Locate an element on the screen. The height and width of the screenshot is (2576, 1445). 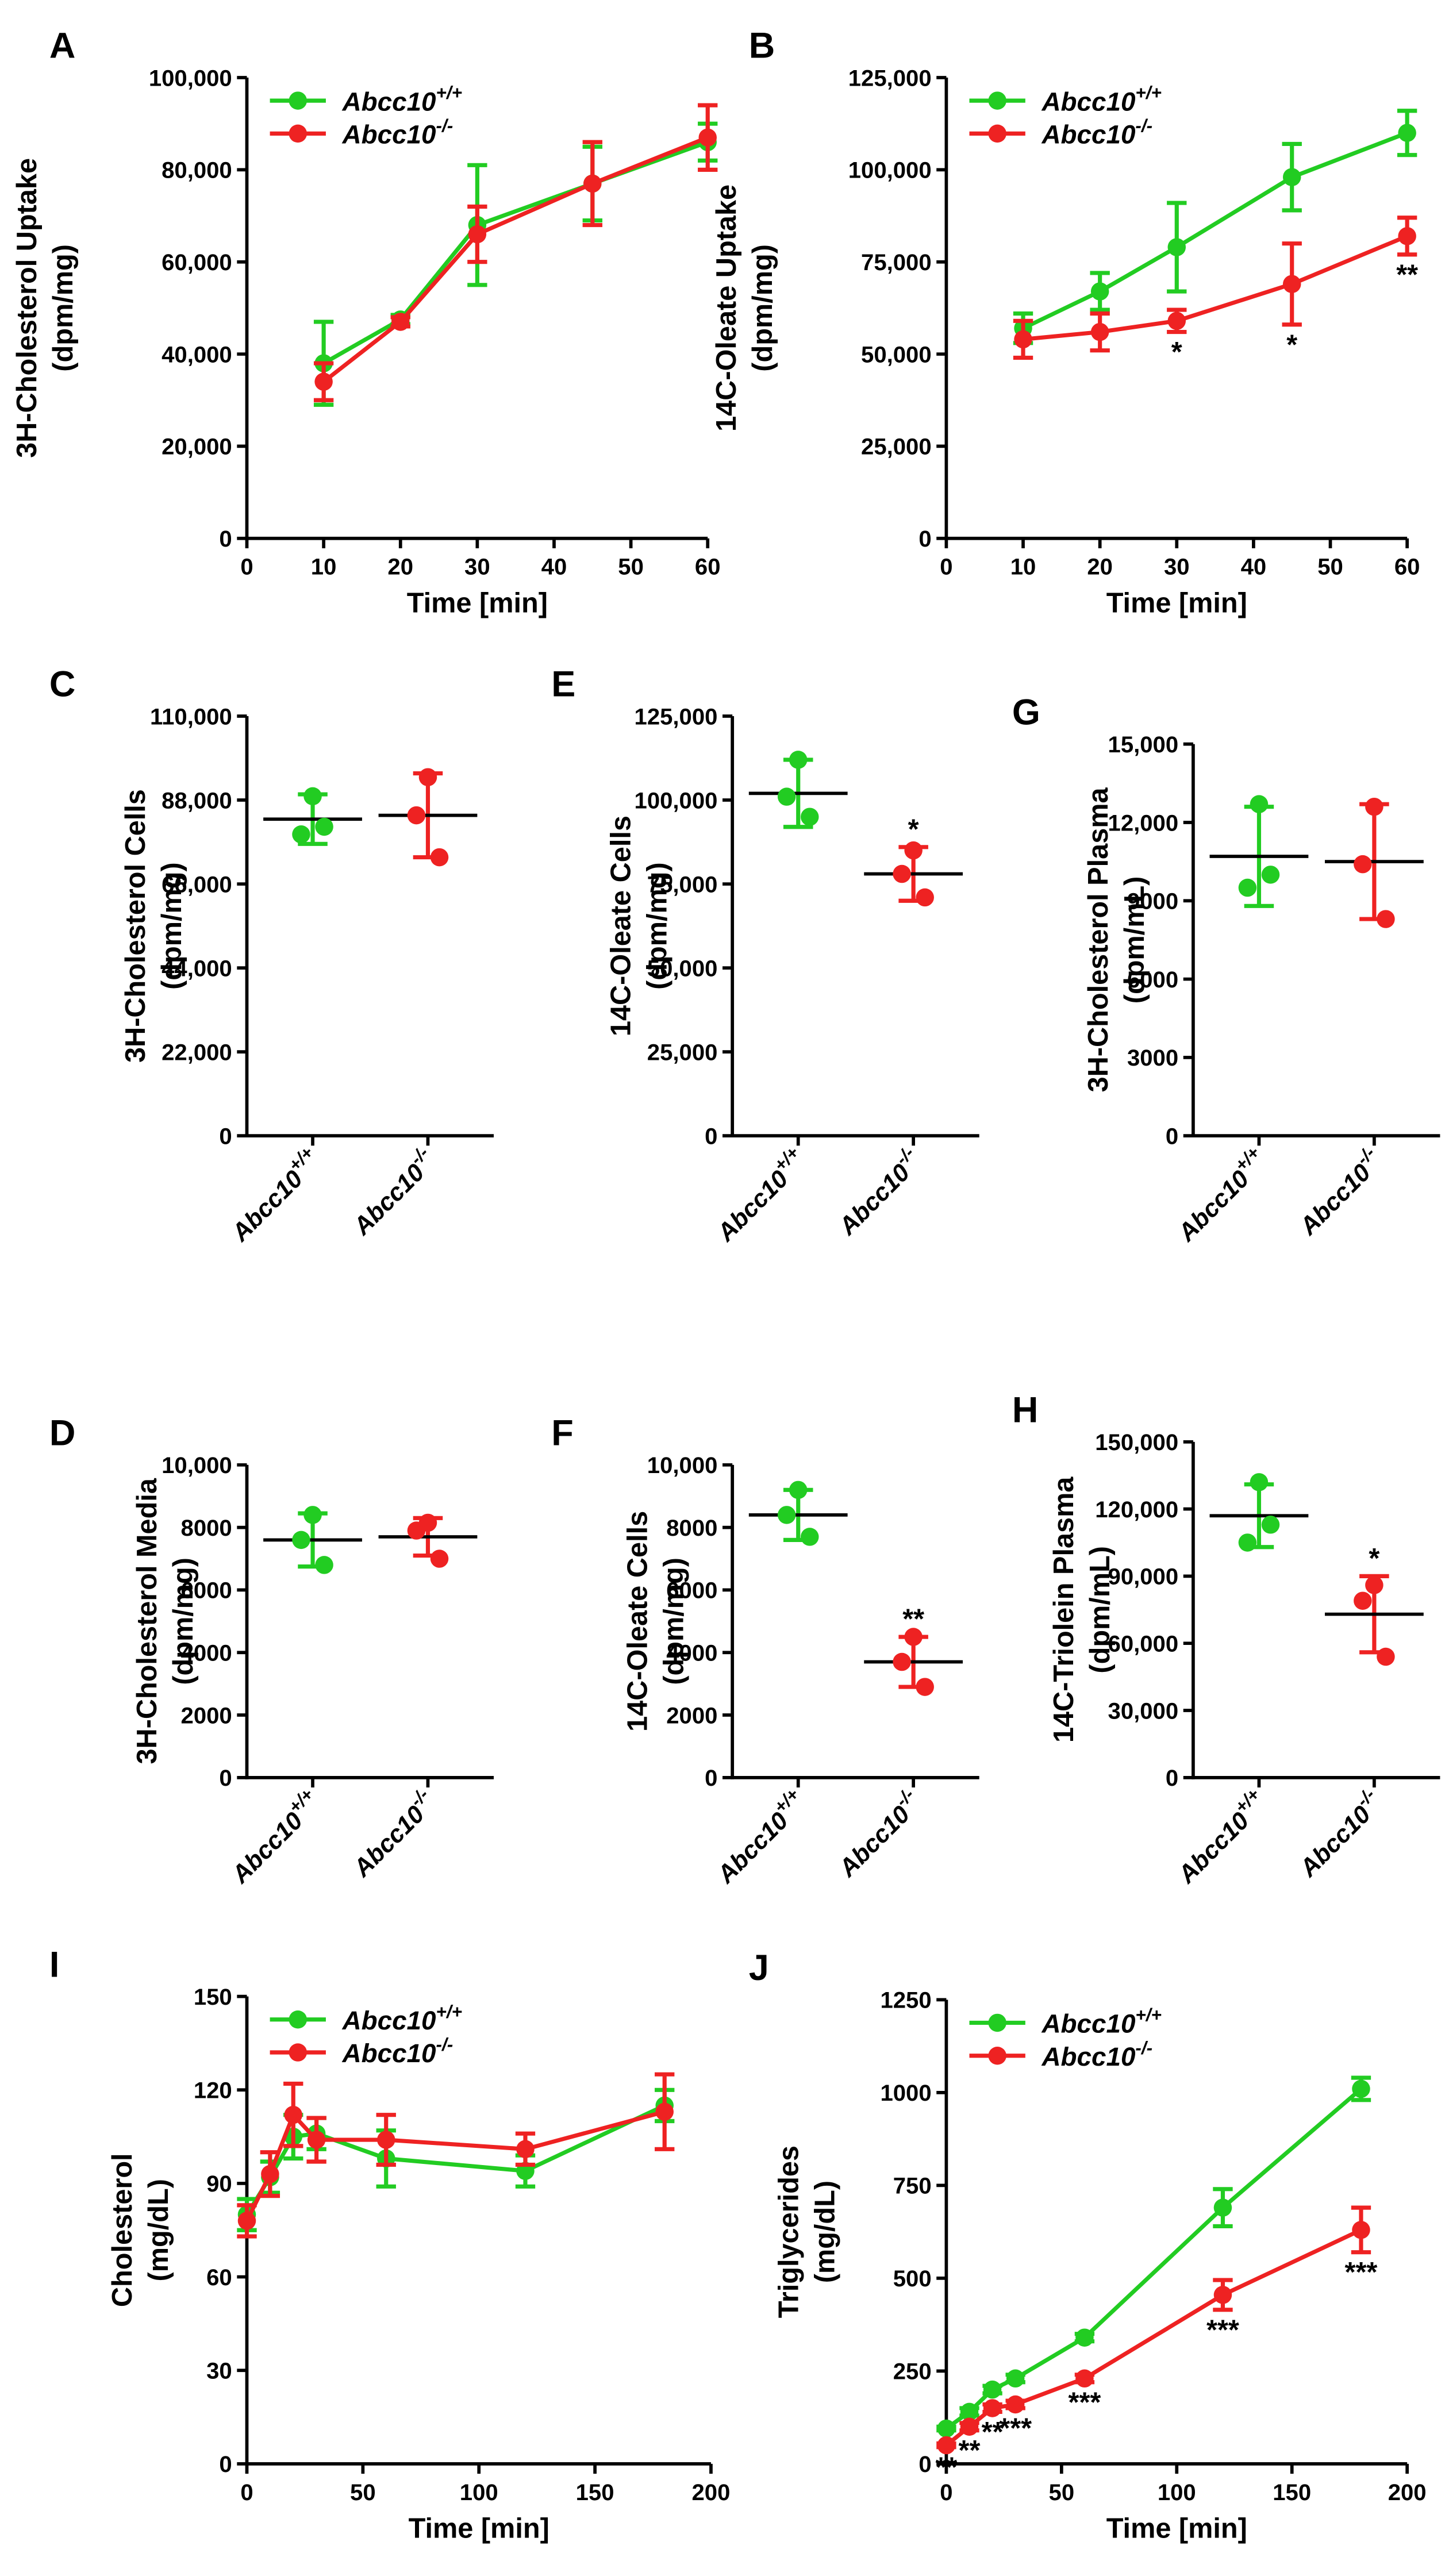
y-tick-label: 80,000 is located at coordinates (197, 170).